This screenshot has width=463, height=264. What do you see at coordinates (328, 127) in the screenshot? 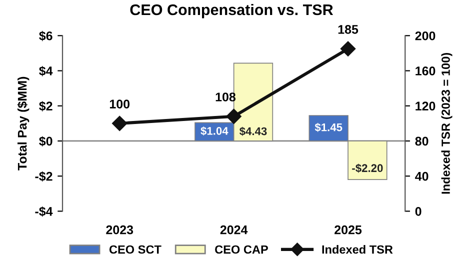
I see `data-label: $1.45` at bounding box center [328, 127].